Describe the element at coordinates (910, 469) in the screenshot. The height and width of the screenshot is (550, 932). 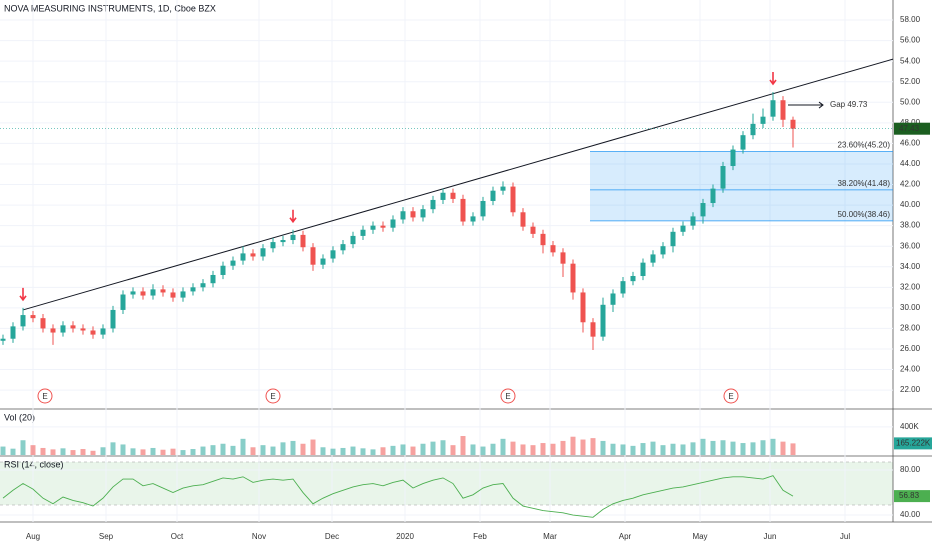
I see `y-tick-label: 80.00` at that location.